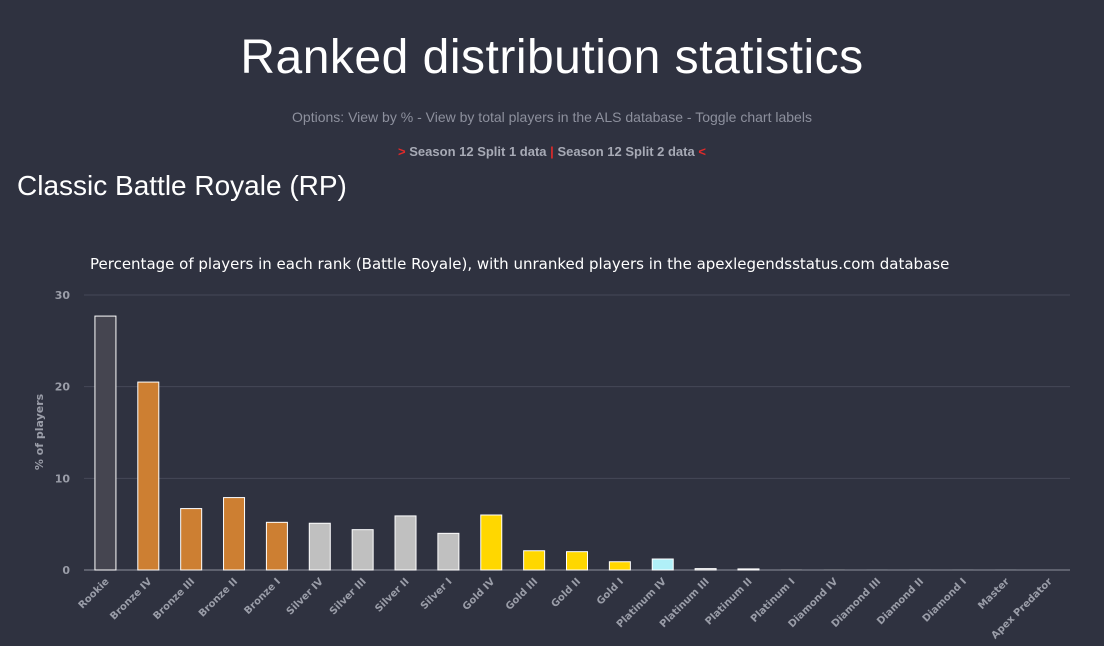  Describe the element at coordinates (39, 431) in the screenshot. I see `y-axis-label: % of players` at that location.